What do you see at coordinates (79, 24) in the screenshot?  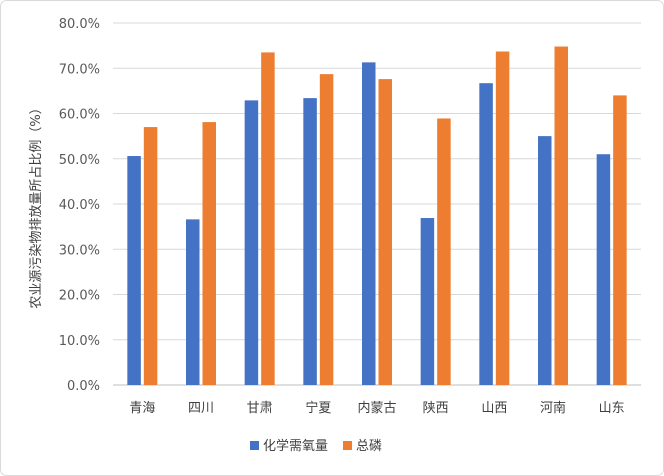 I see `y-tick-label: 80.0%` at bounding box center [79, 24].